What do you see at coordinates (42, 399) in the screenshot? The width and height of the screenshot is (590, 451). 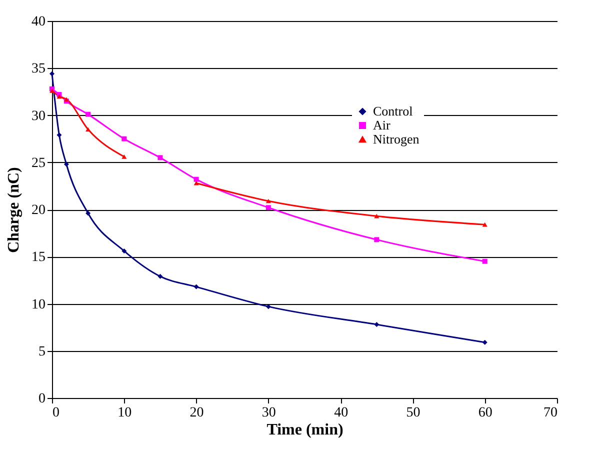 I see `y-tick-label: 0` at bounding box center [42, 399].